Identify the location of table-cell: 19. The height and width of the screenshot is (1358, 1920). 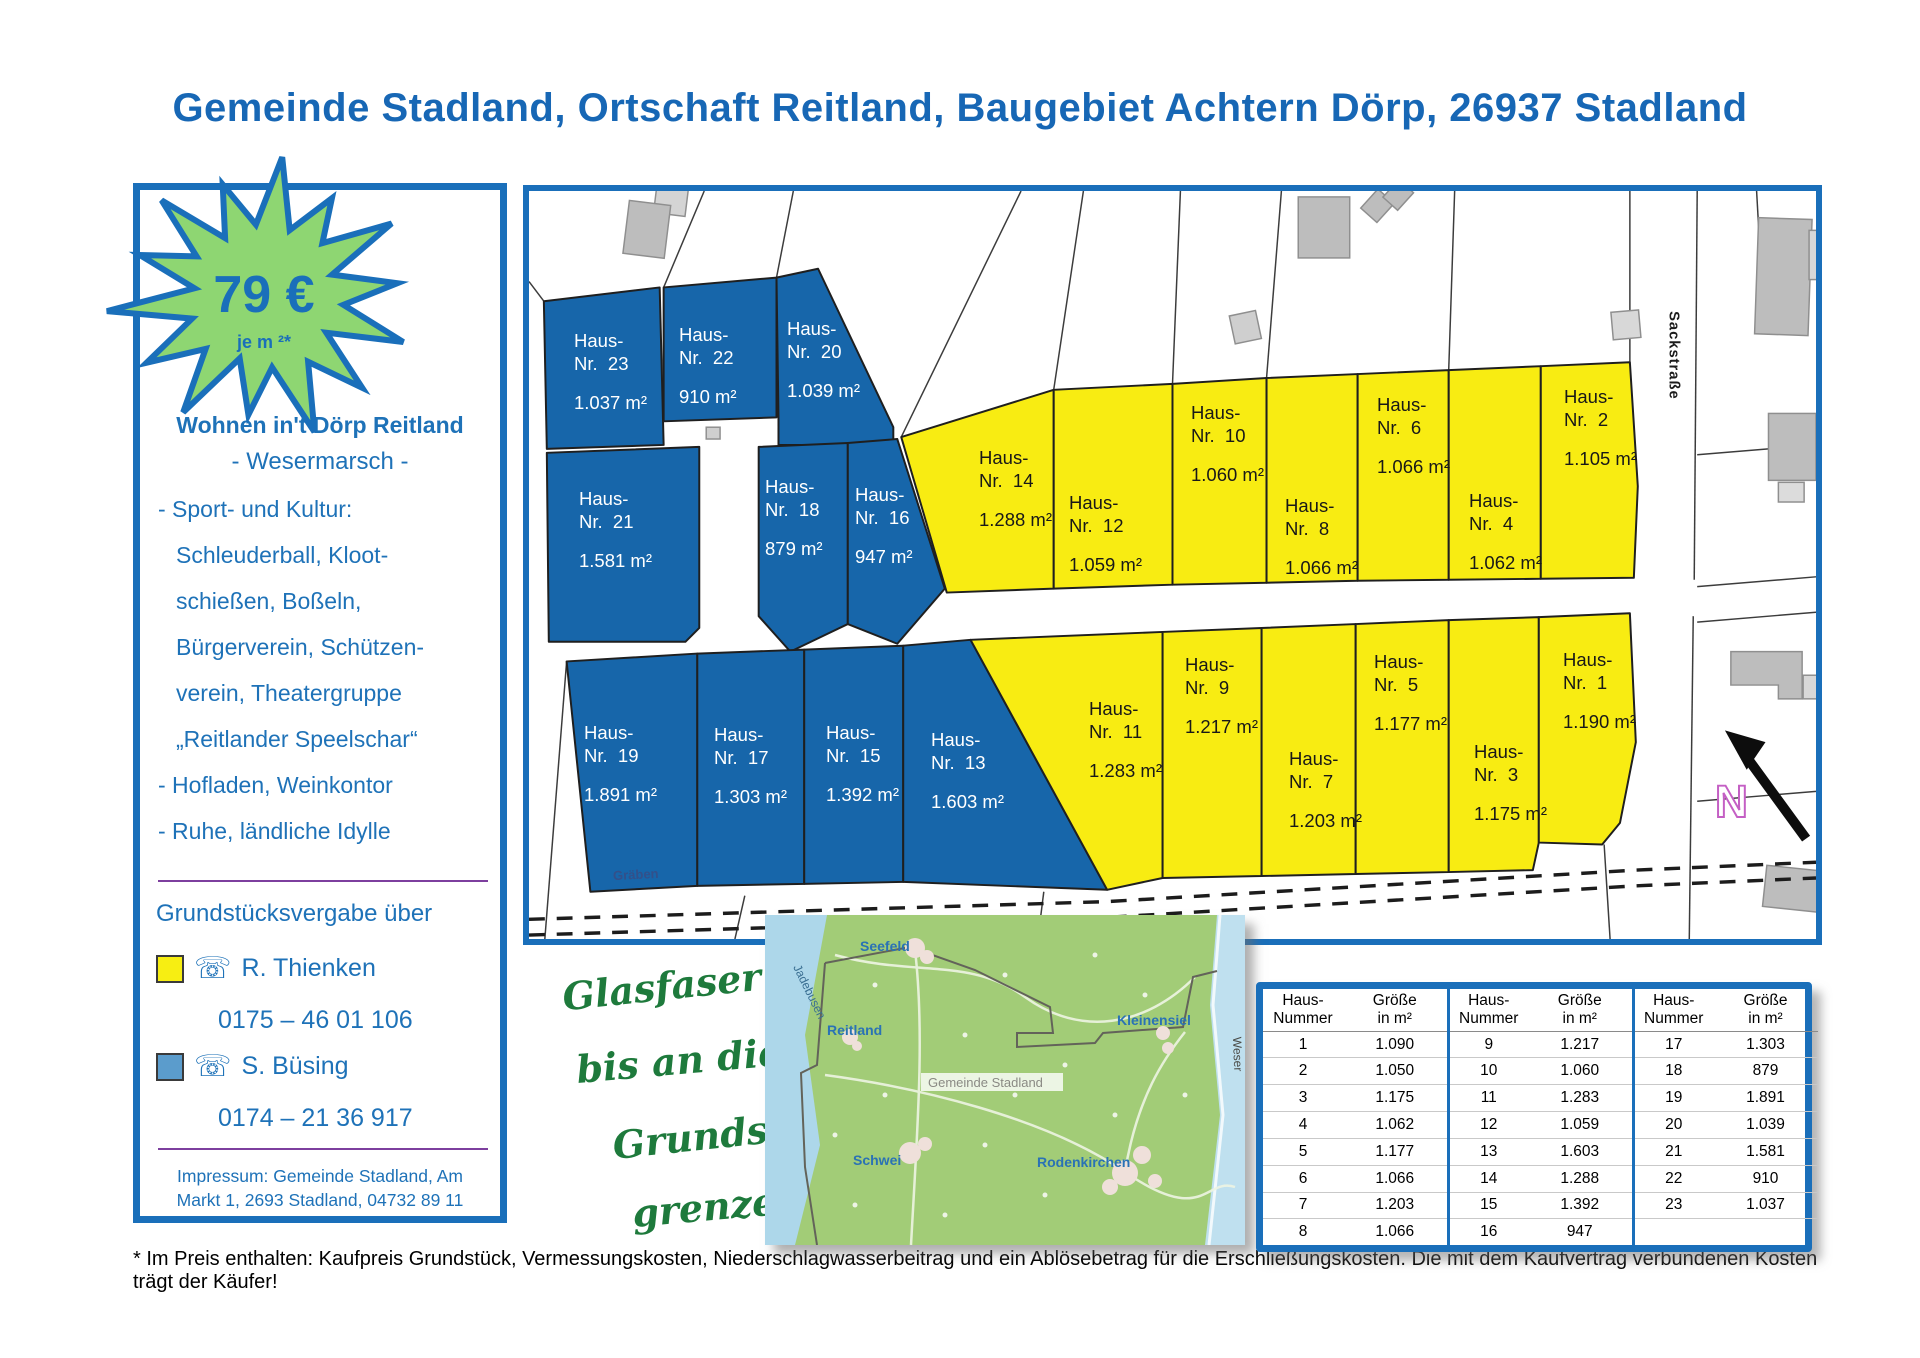
(1672, 1098).